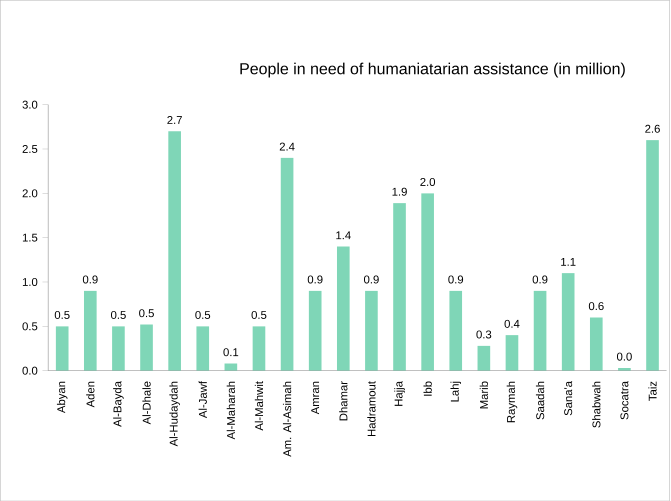 The image size is (671, 501). Describe the element at coordinates (30, 282) in the screenshot. I see `text: 1.0` at that location.